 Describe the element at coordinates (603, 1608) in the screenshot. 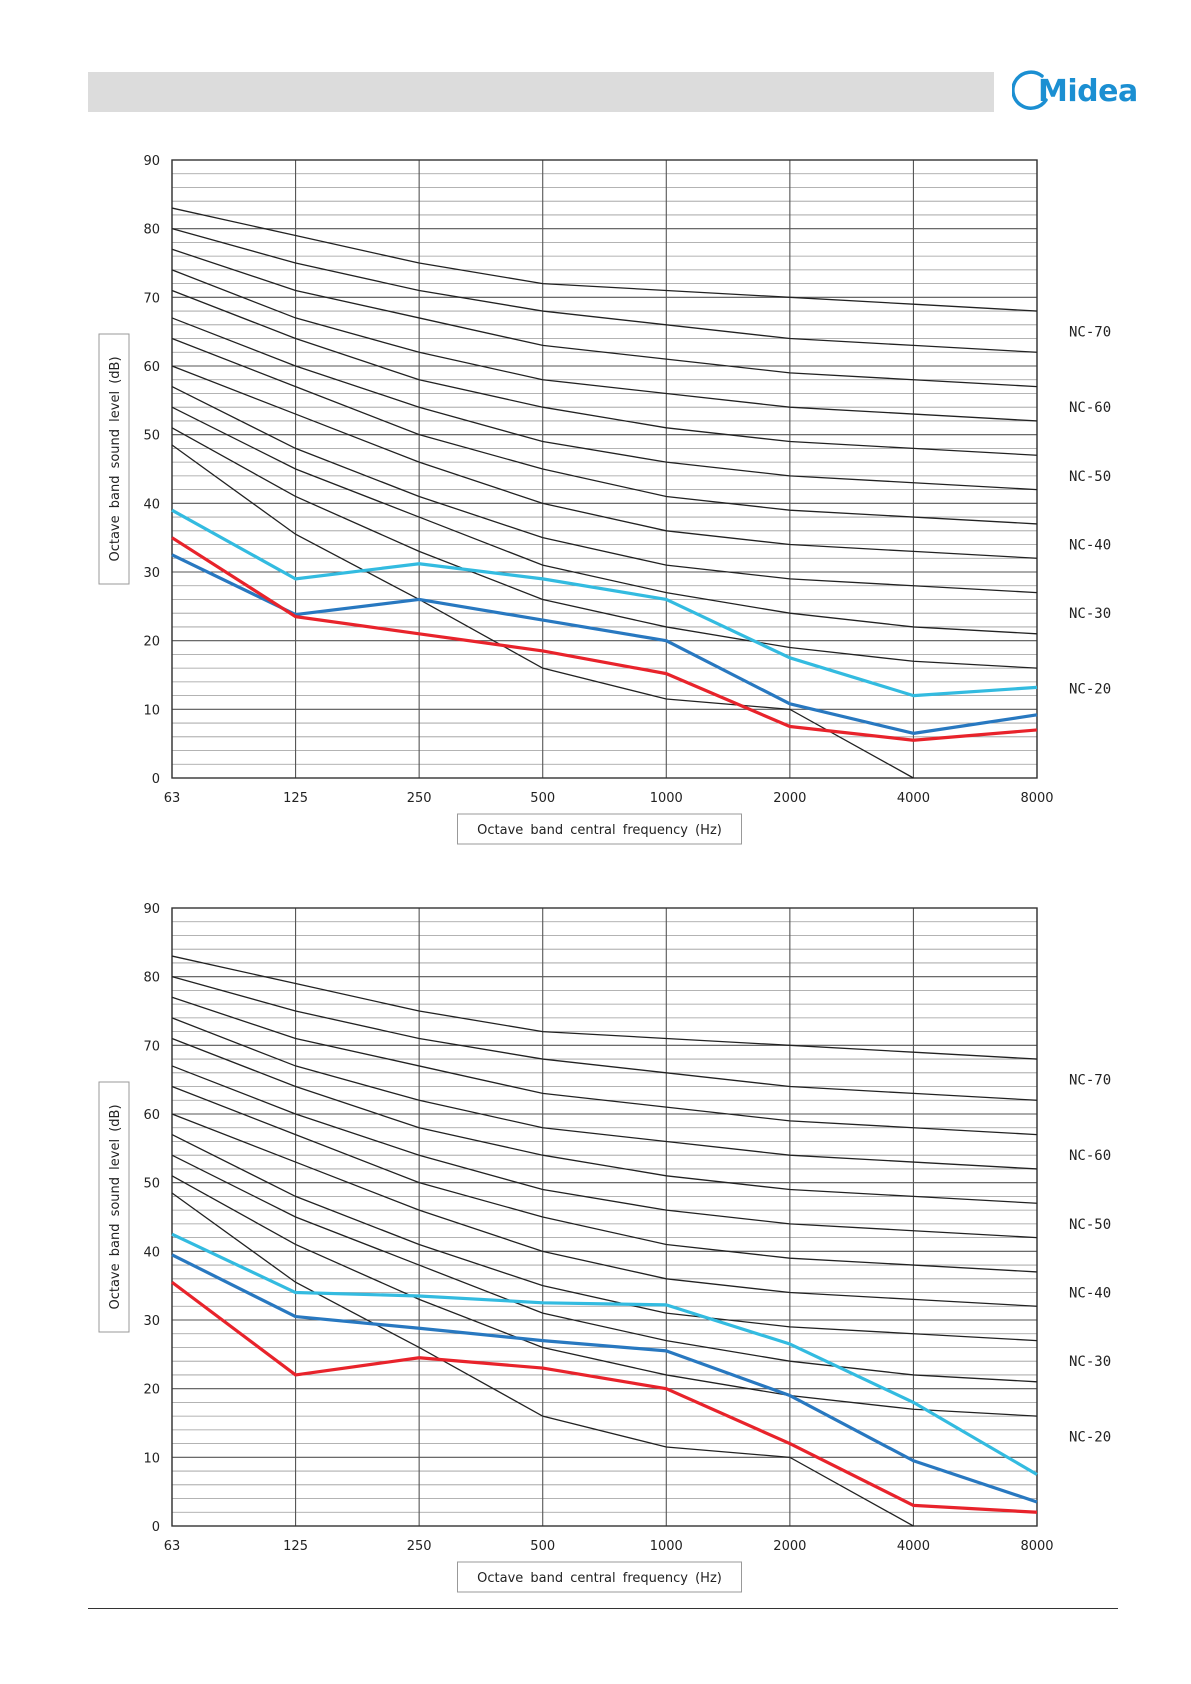

I see `footer-rule` at that location.